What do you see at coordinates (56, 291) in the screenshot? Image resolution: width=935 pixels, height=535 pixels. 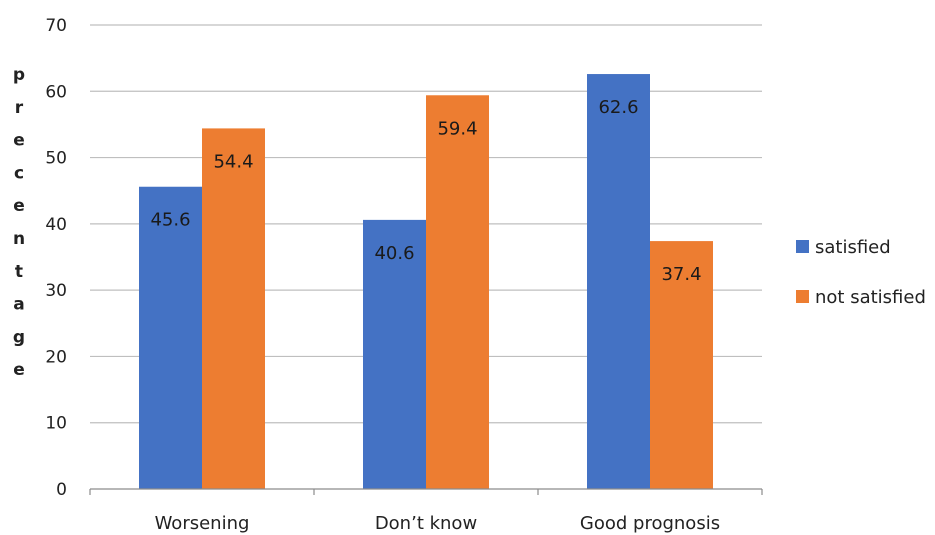 I see `y-tick-label: 30` at bounding box center [56, 291].